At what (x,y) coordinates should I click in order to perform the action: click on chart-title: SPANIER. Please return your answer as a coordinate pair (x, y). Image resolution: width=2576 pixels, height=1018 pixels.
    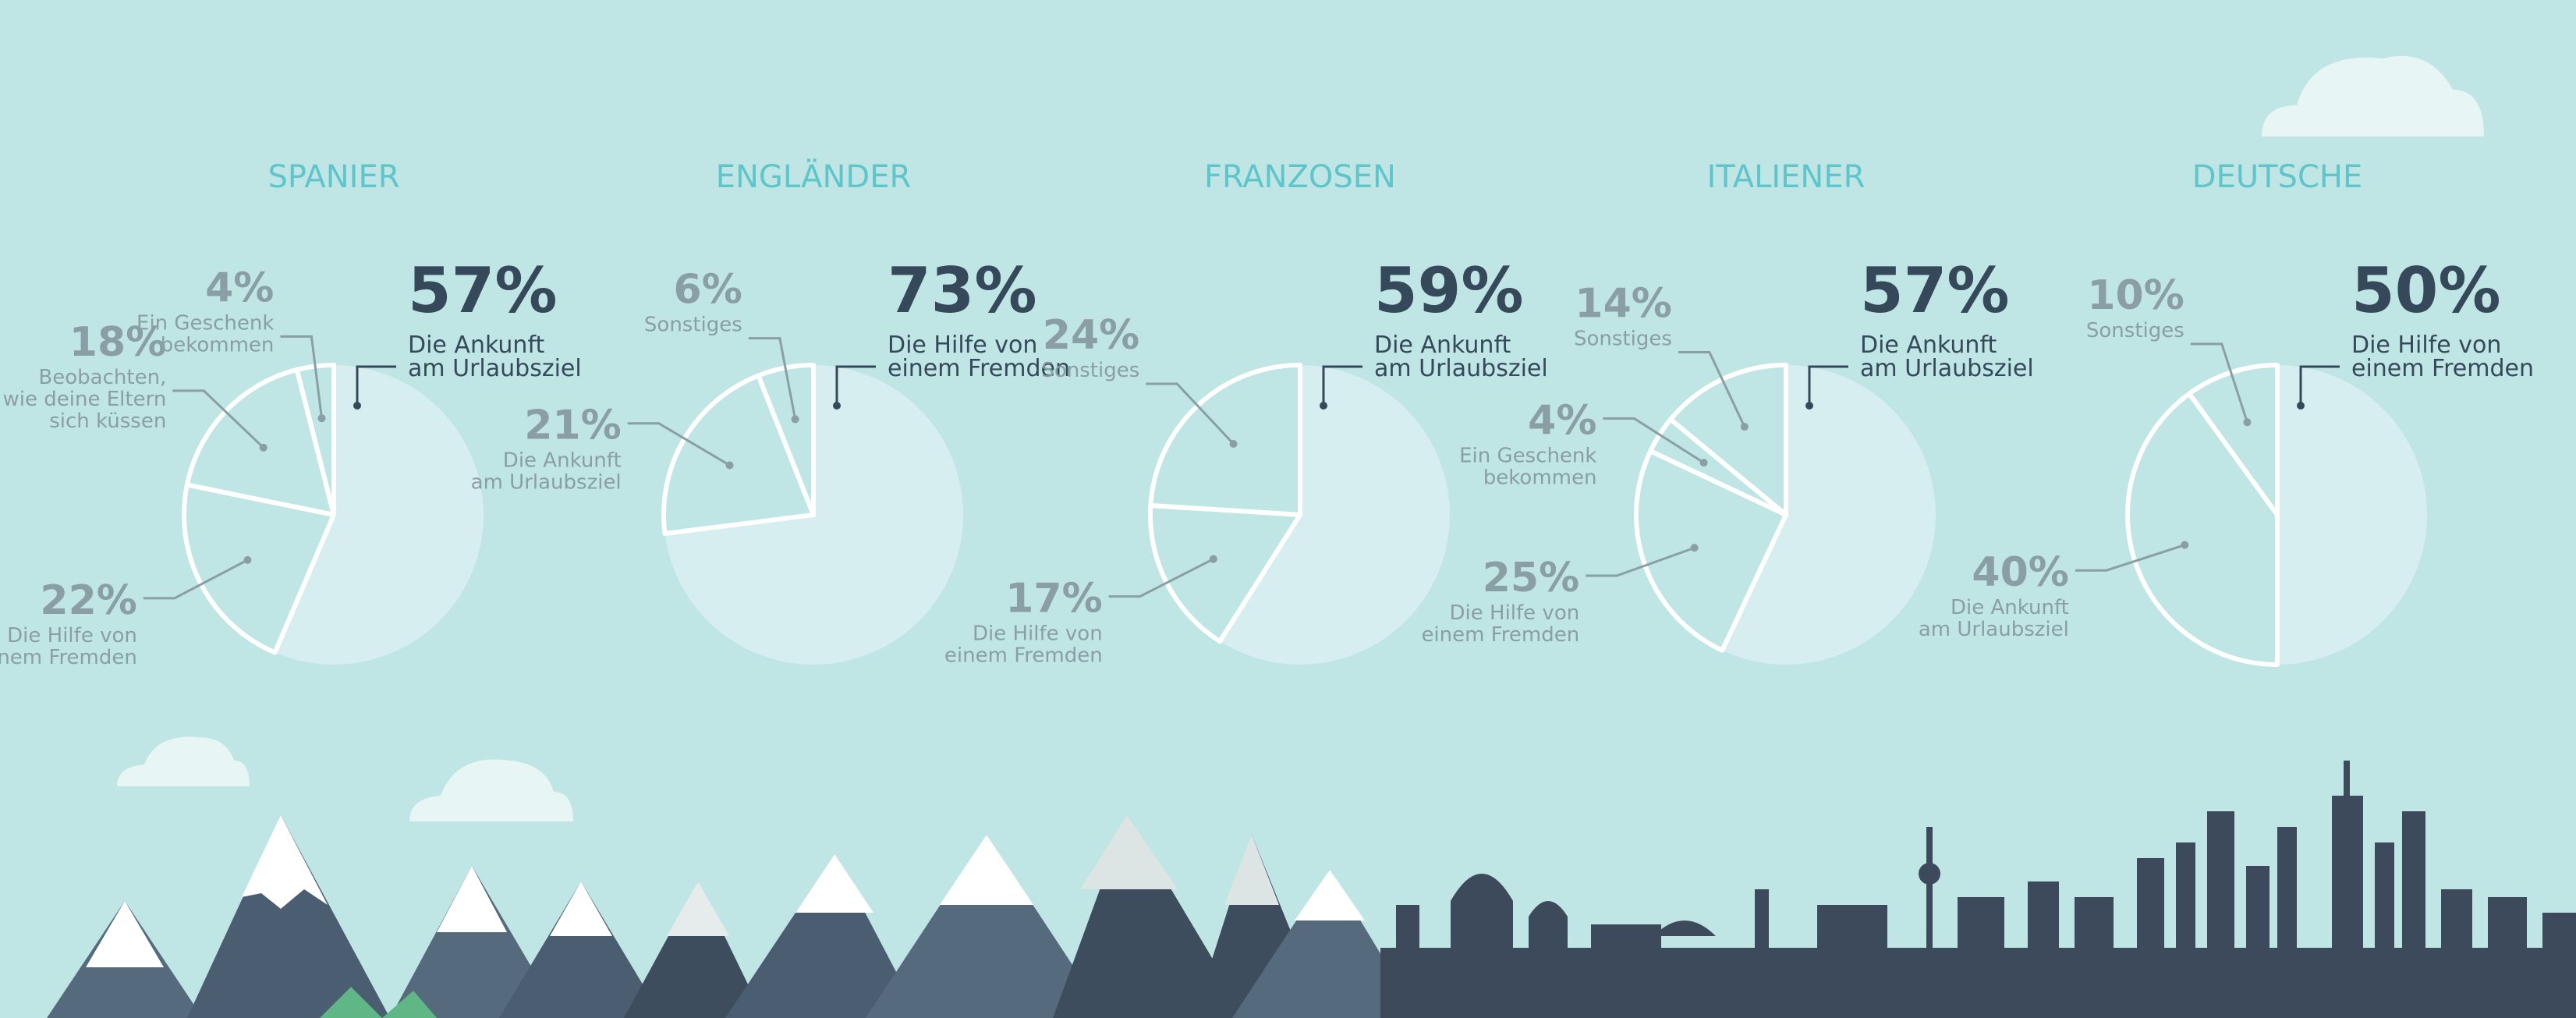
    Looking at the image, I should click on (333, 177).